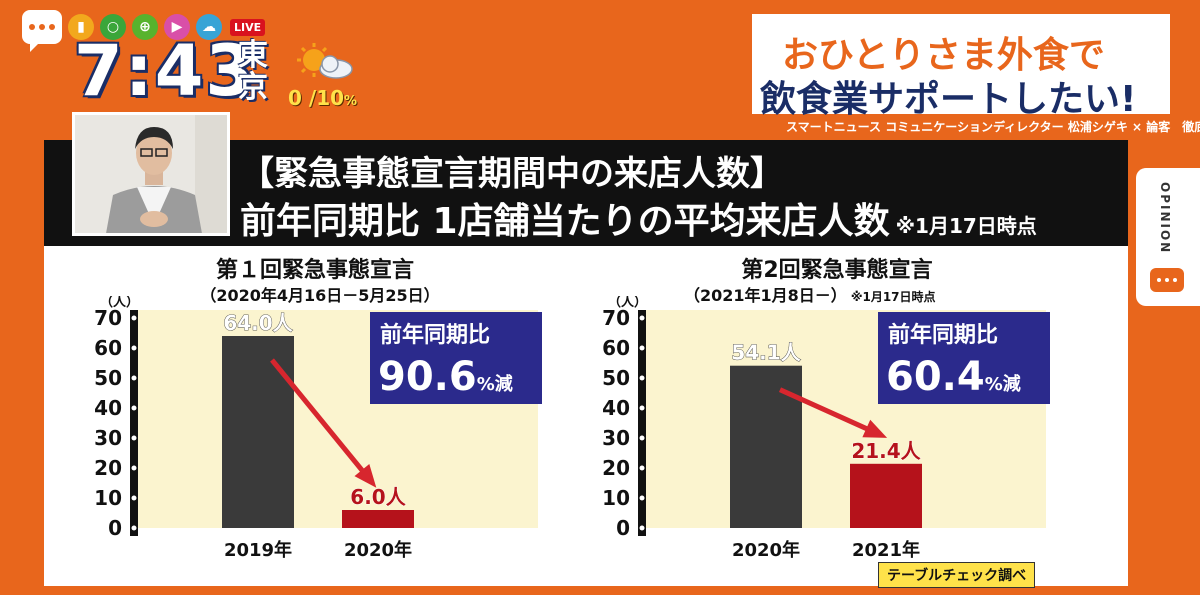  Describe the element at coordinates (810, 295) in the screenshot. I see `chart2-subtitle: （2021年1月8日－） ※1月17日時点` at that location.